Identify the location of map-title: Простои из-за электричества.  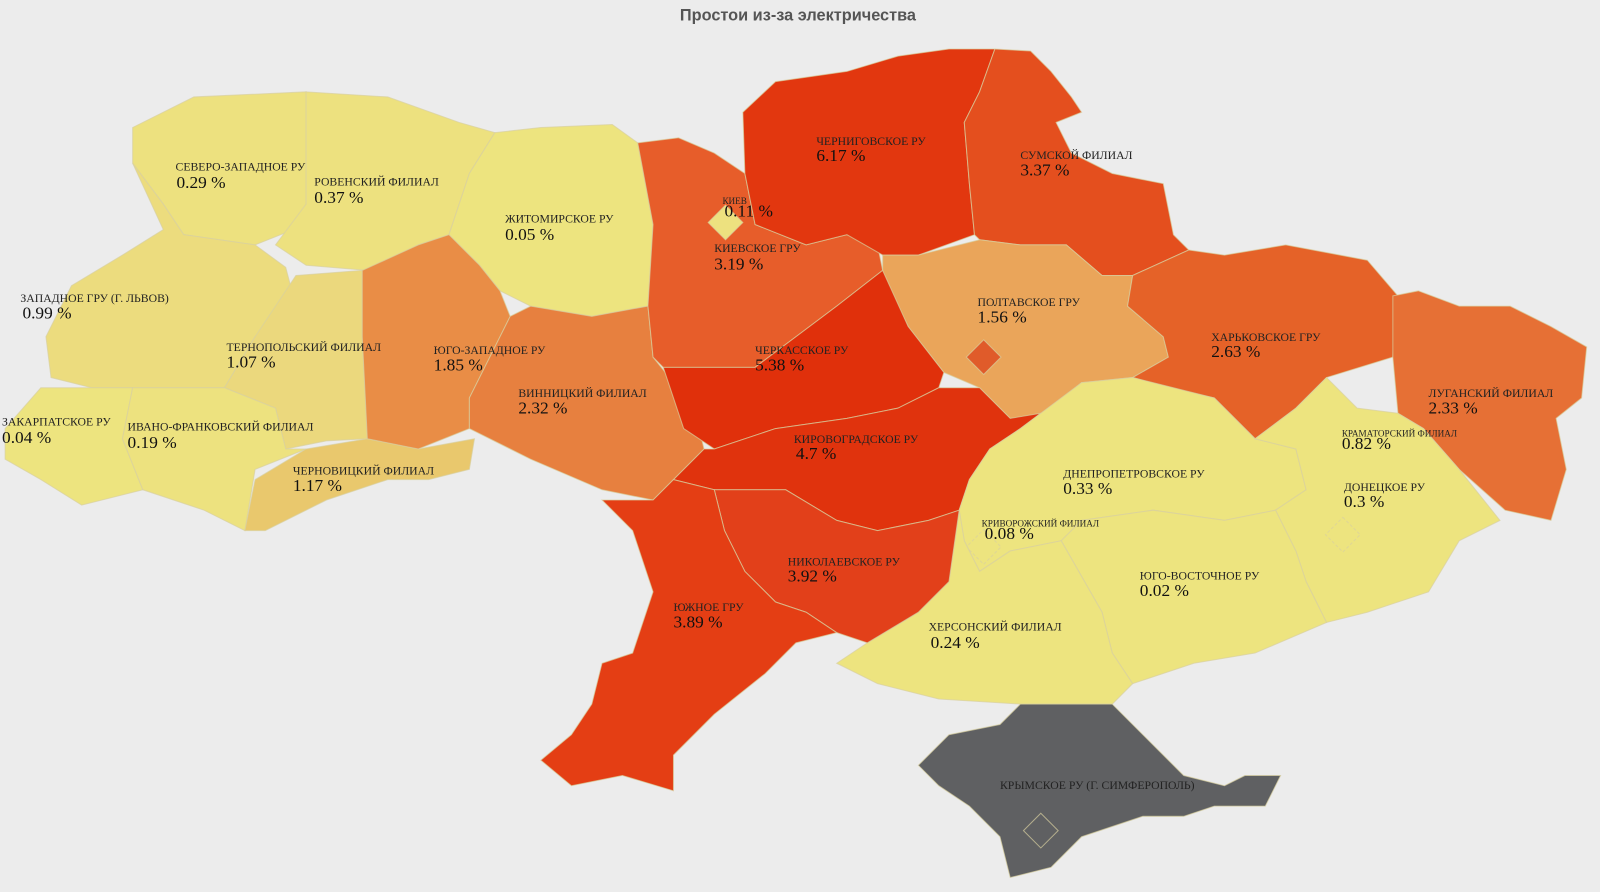
(798, 15).